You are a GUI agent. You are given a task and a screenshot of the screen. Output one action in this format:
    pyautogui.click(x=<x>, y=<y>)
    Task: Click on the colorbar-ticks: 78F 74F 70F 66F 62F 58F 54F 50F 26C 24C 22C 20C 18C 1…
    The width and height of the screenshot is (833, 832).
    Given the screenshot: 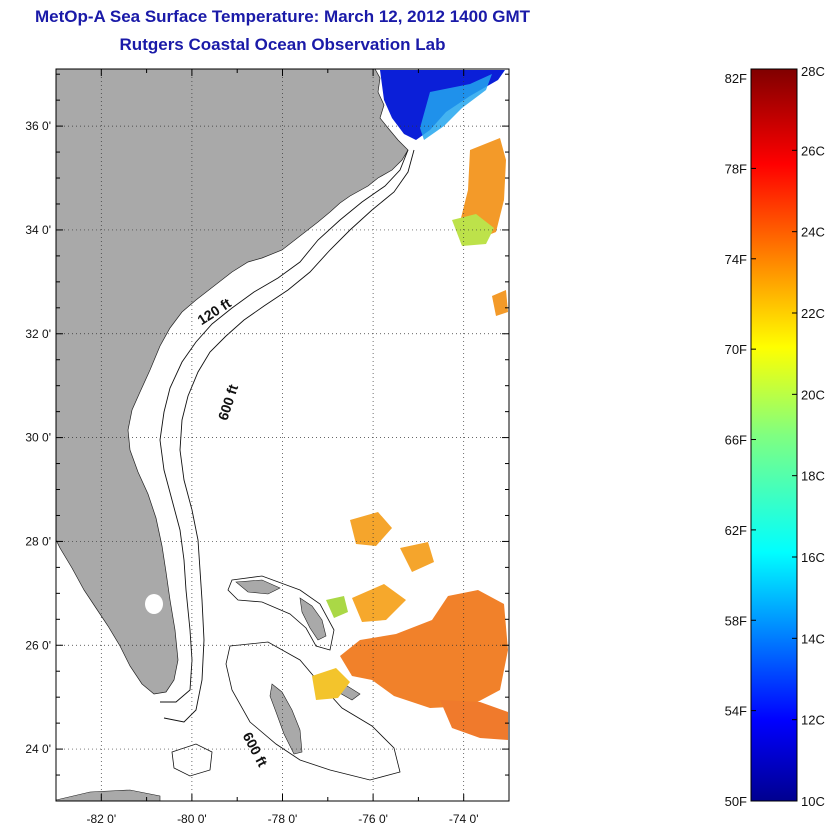 What is the action you would take?
    pyautogui.click(x=775, y=476)
    